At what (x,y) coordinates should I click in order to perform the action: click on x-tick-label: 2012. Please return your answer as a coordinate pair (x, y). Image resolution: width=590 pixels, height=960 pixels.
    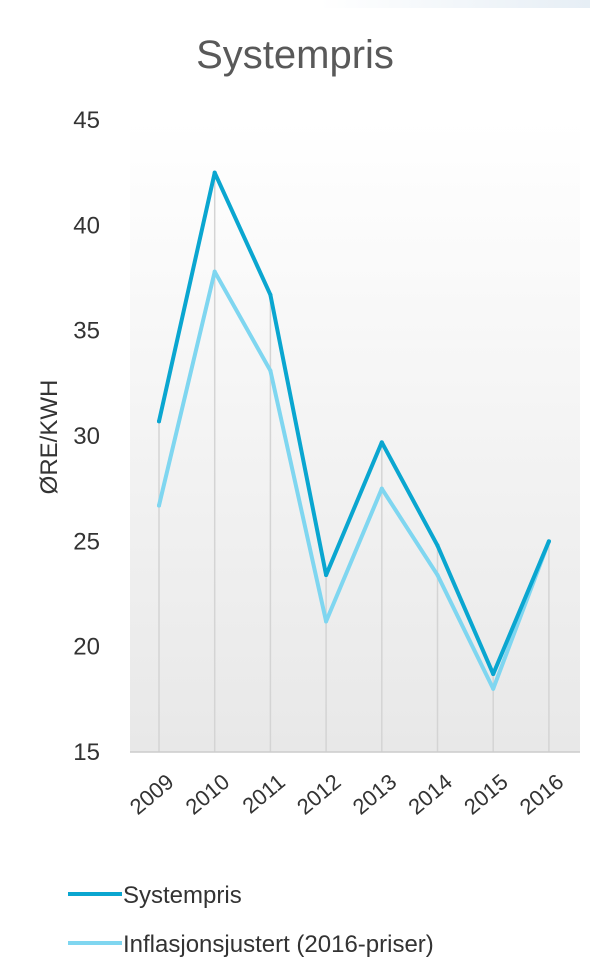
    Looking at the image, I should click on (319, 794).